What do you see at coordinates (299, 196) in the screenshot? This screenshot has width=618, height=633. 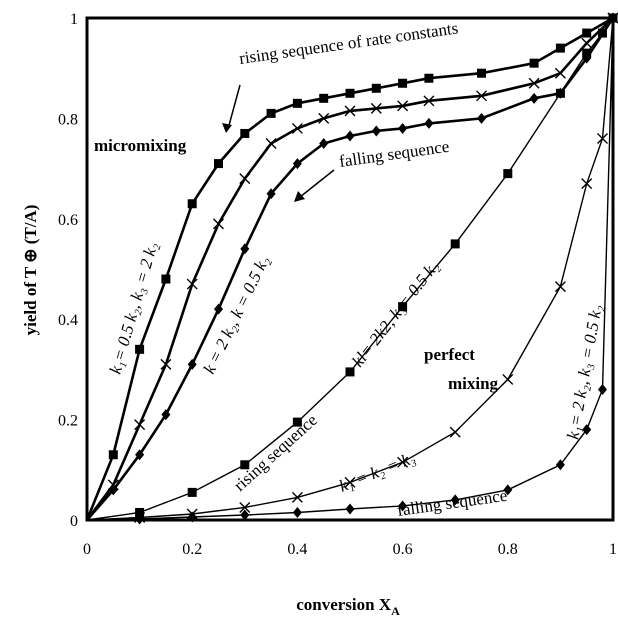 I see `arrow-head-falling-upper` at bounding box center [299, 196].